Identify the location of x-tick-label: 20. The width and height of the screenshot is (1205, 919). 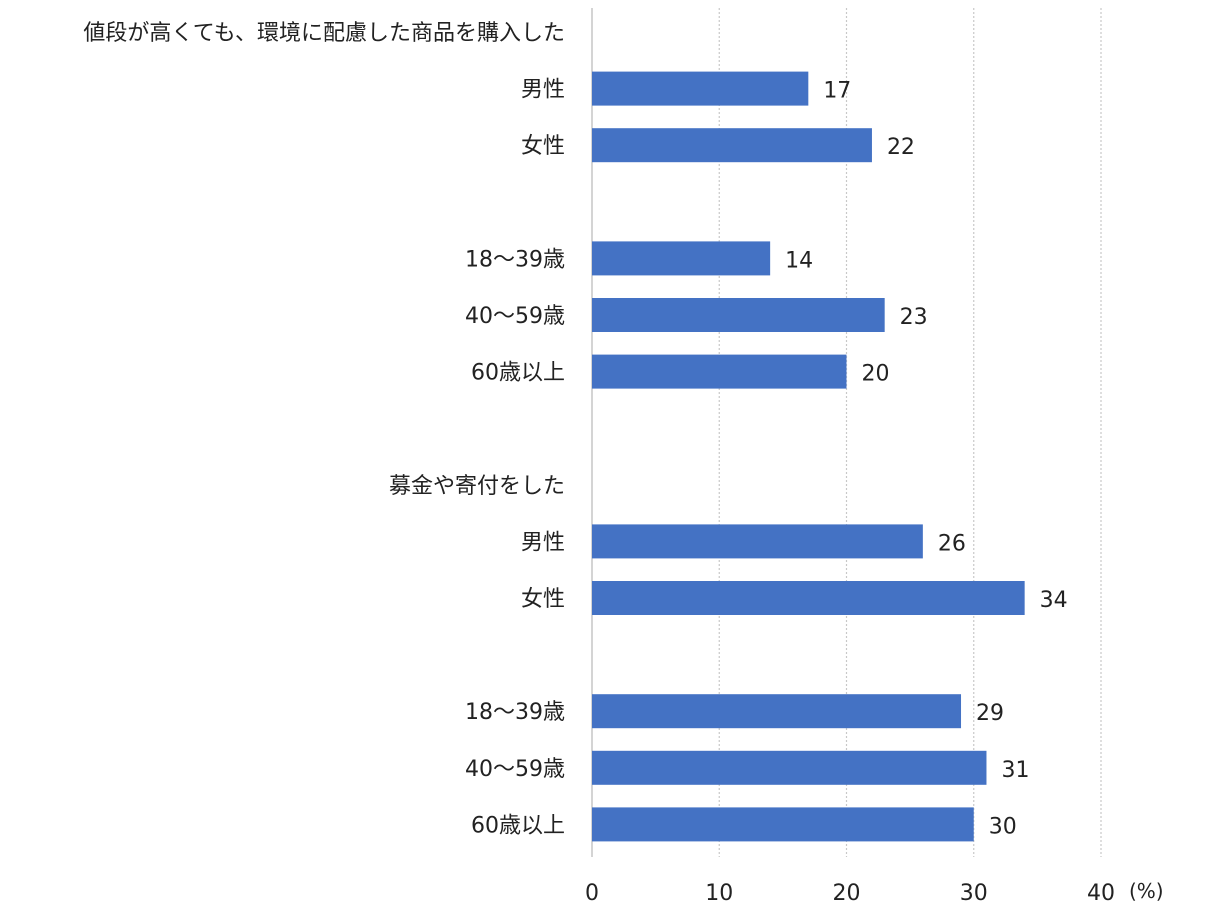
(847, 893).